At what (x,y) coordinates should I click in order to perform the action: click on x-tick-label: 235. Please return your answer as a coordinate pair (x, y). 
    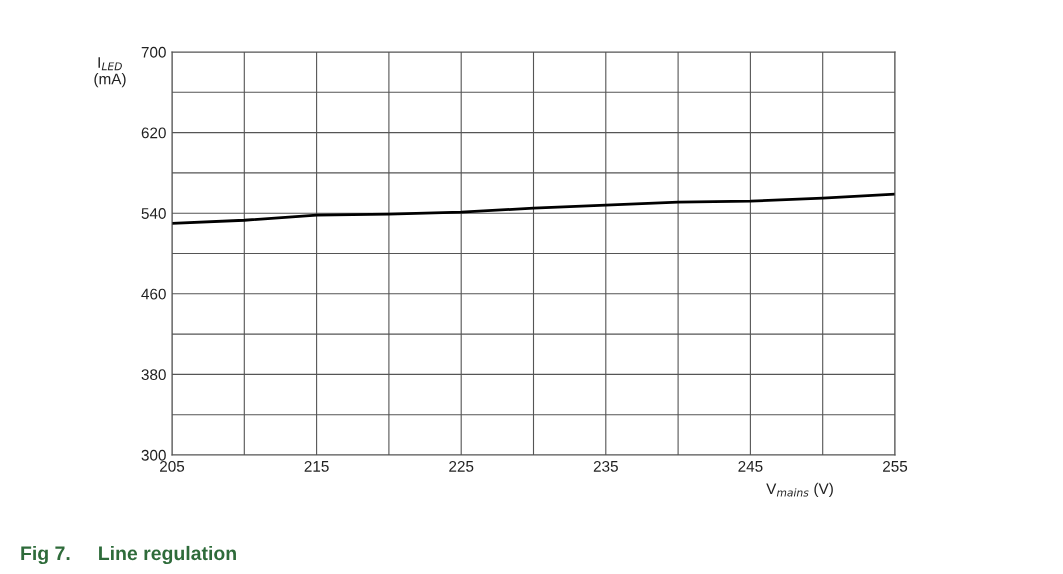
    Looking at the image, I should click on (605, 466).